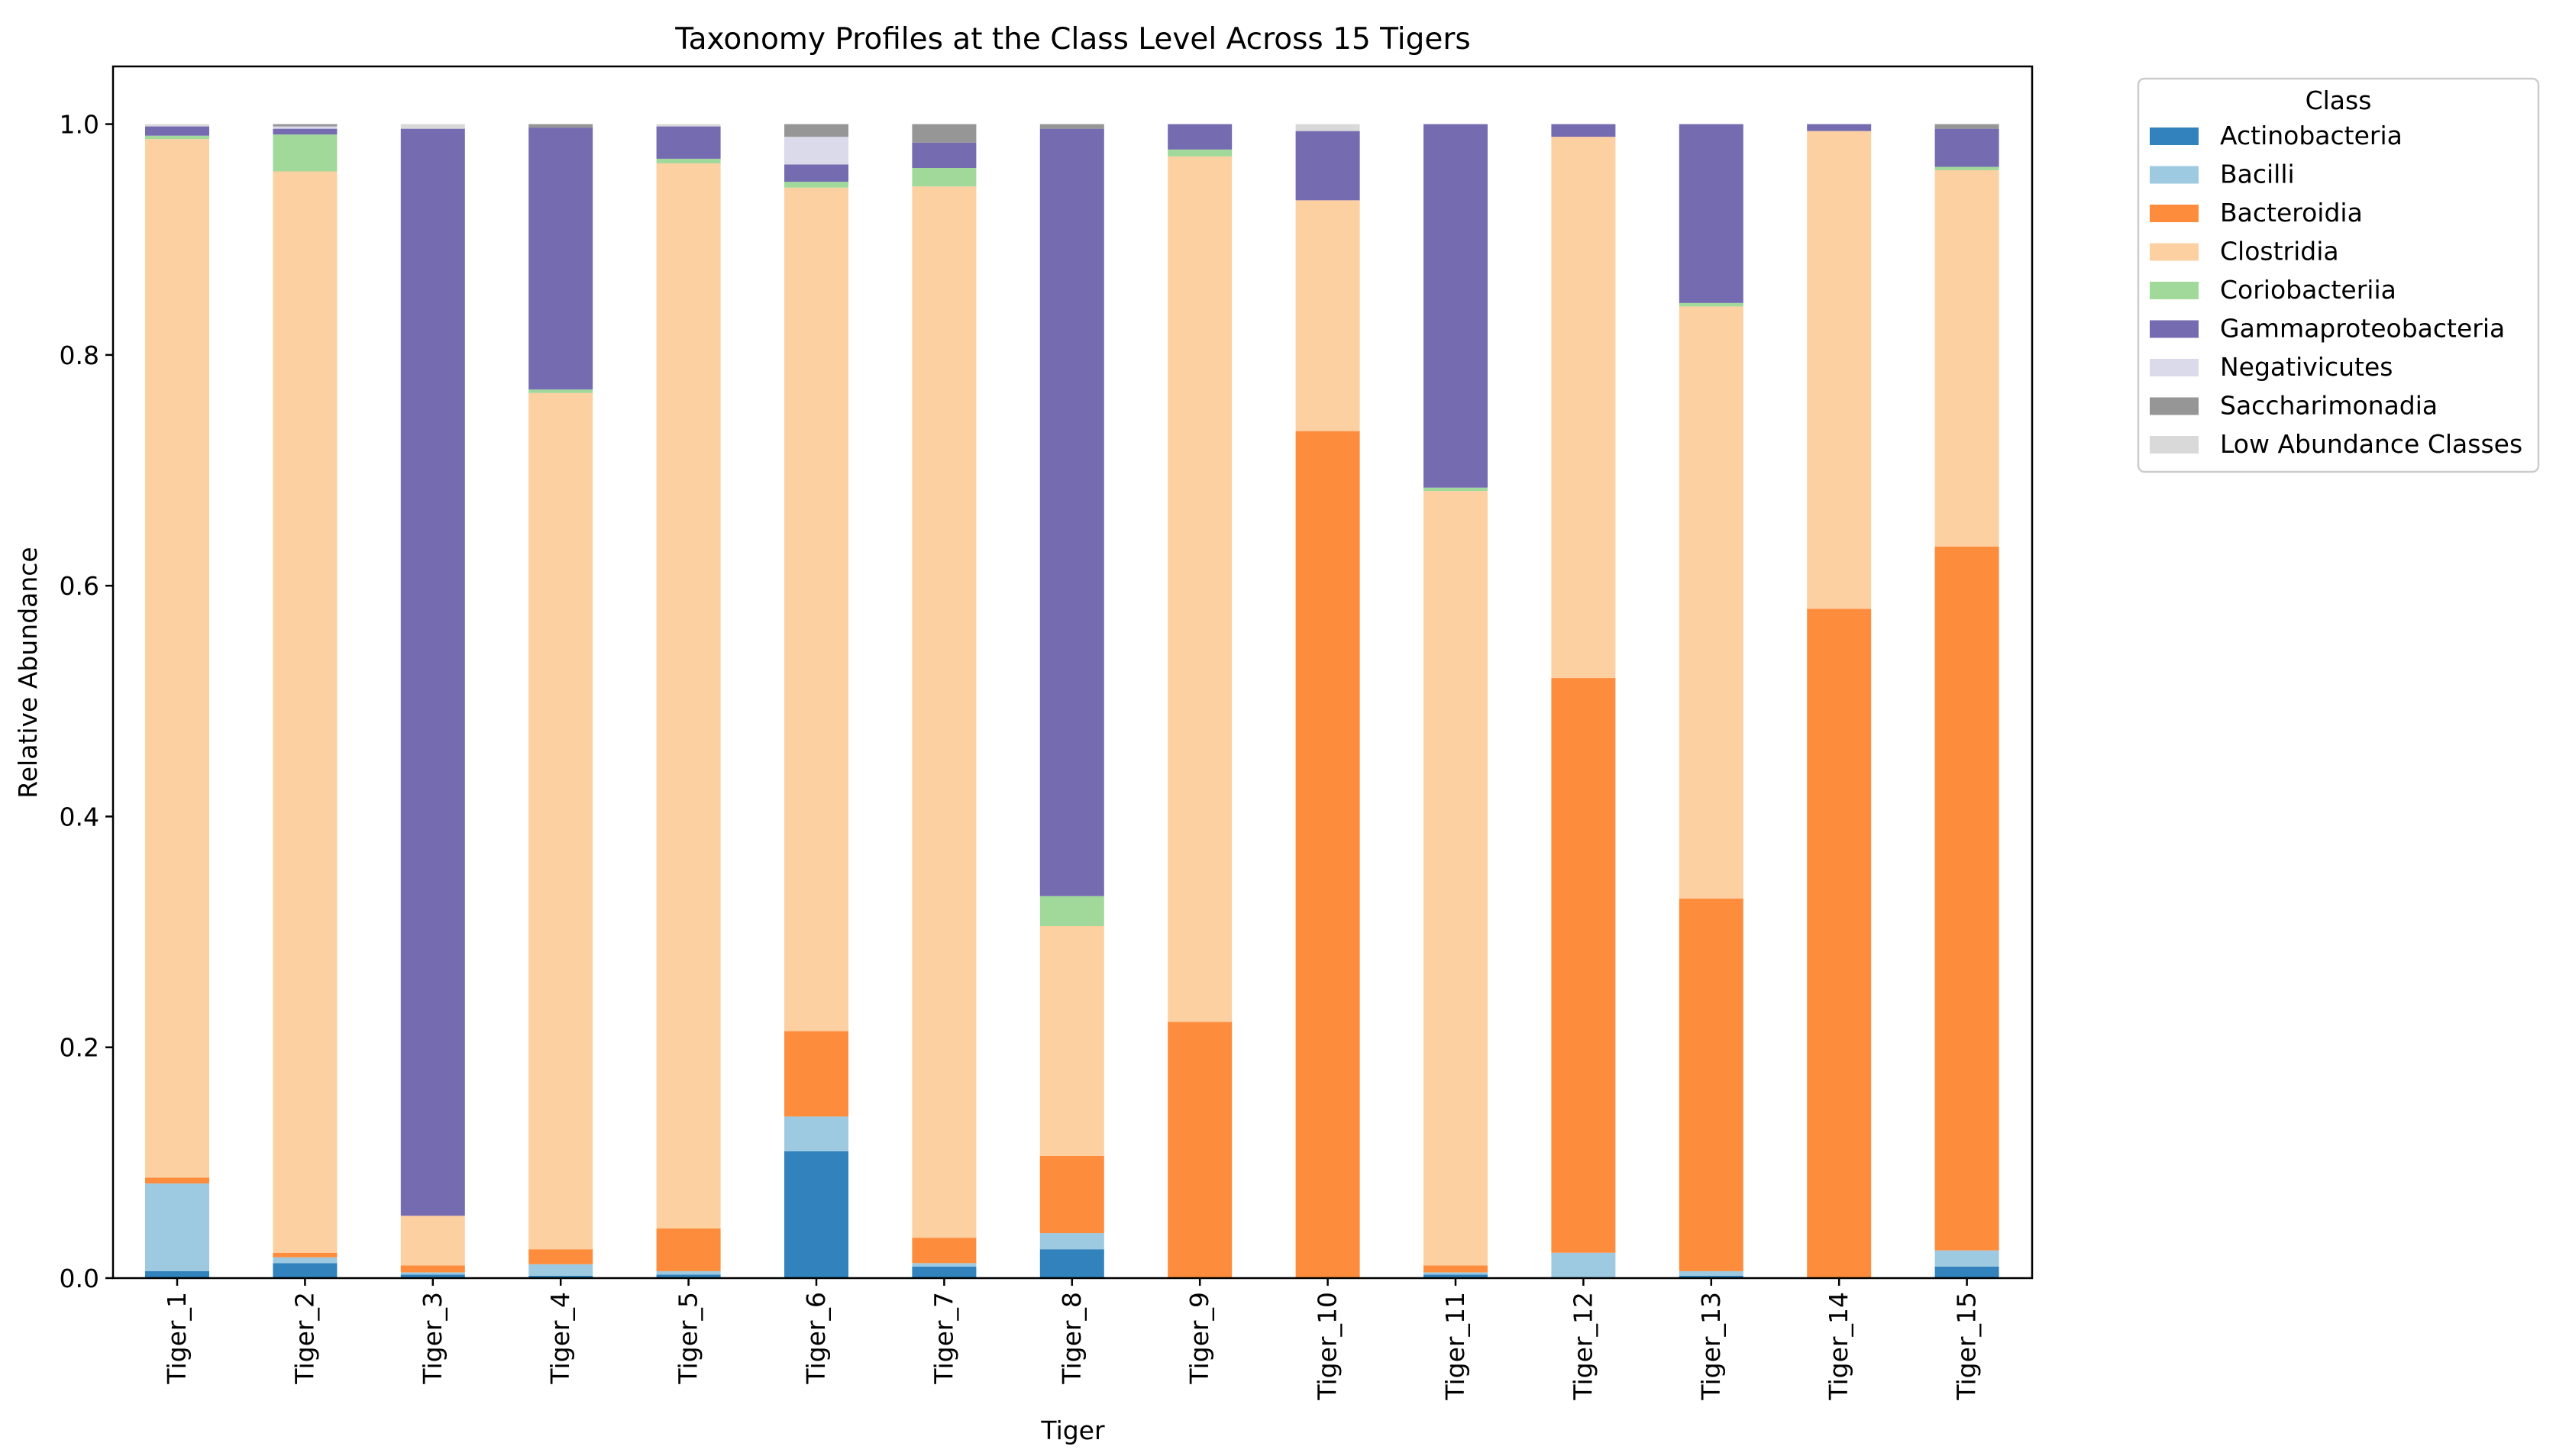 The width and height of the screenshot is (2556, 1456). I want to click on x-tick-label: Tiger_3, so click(433, 1338).